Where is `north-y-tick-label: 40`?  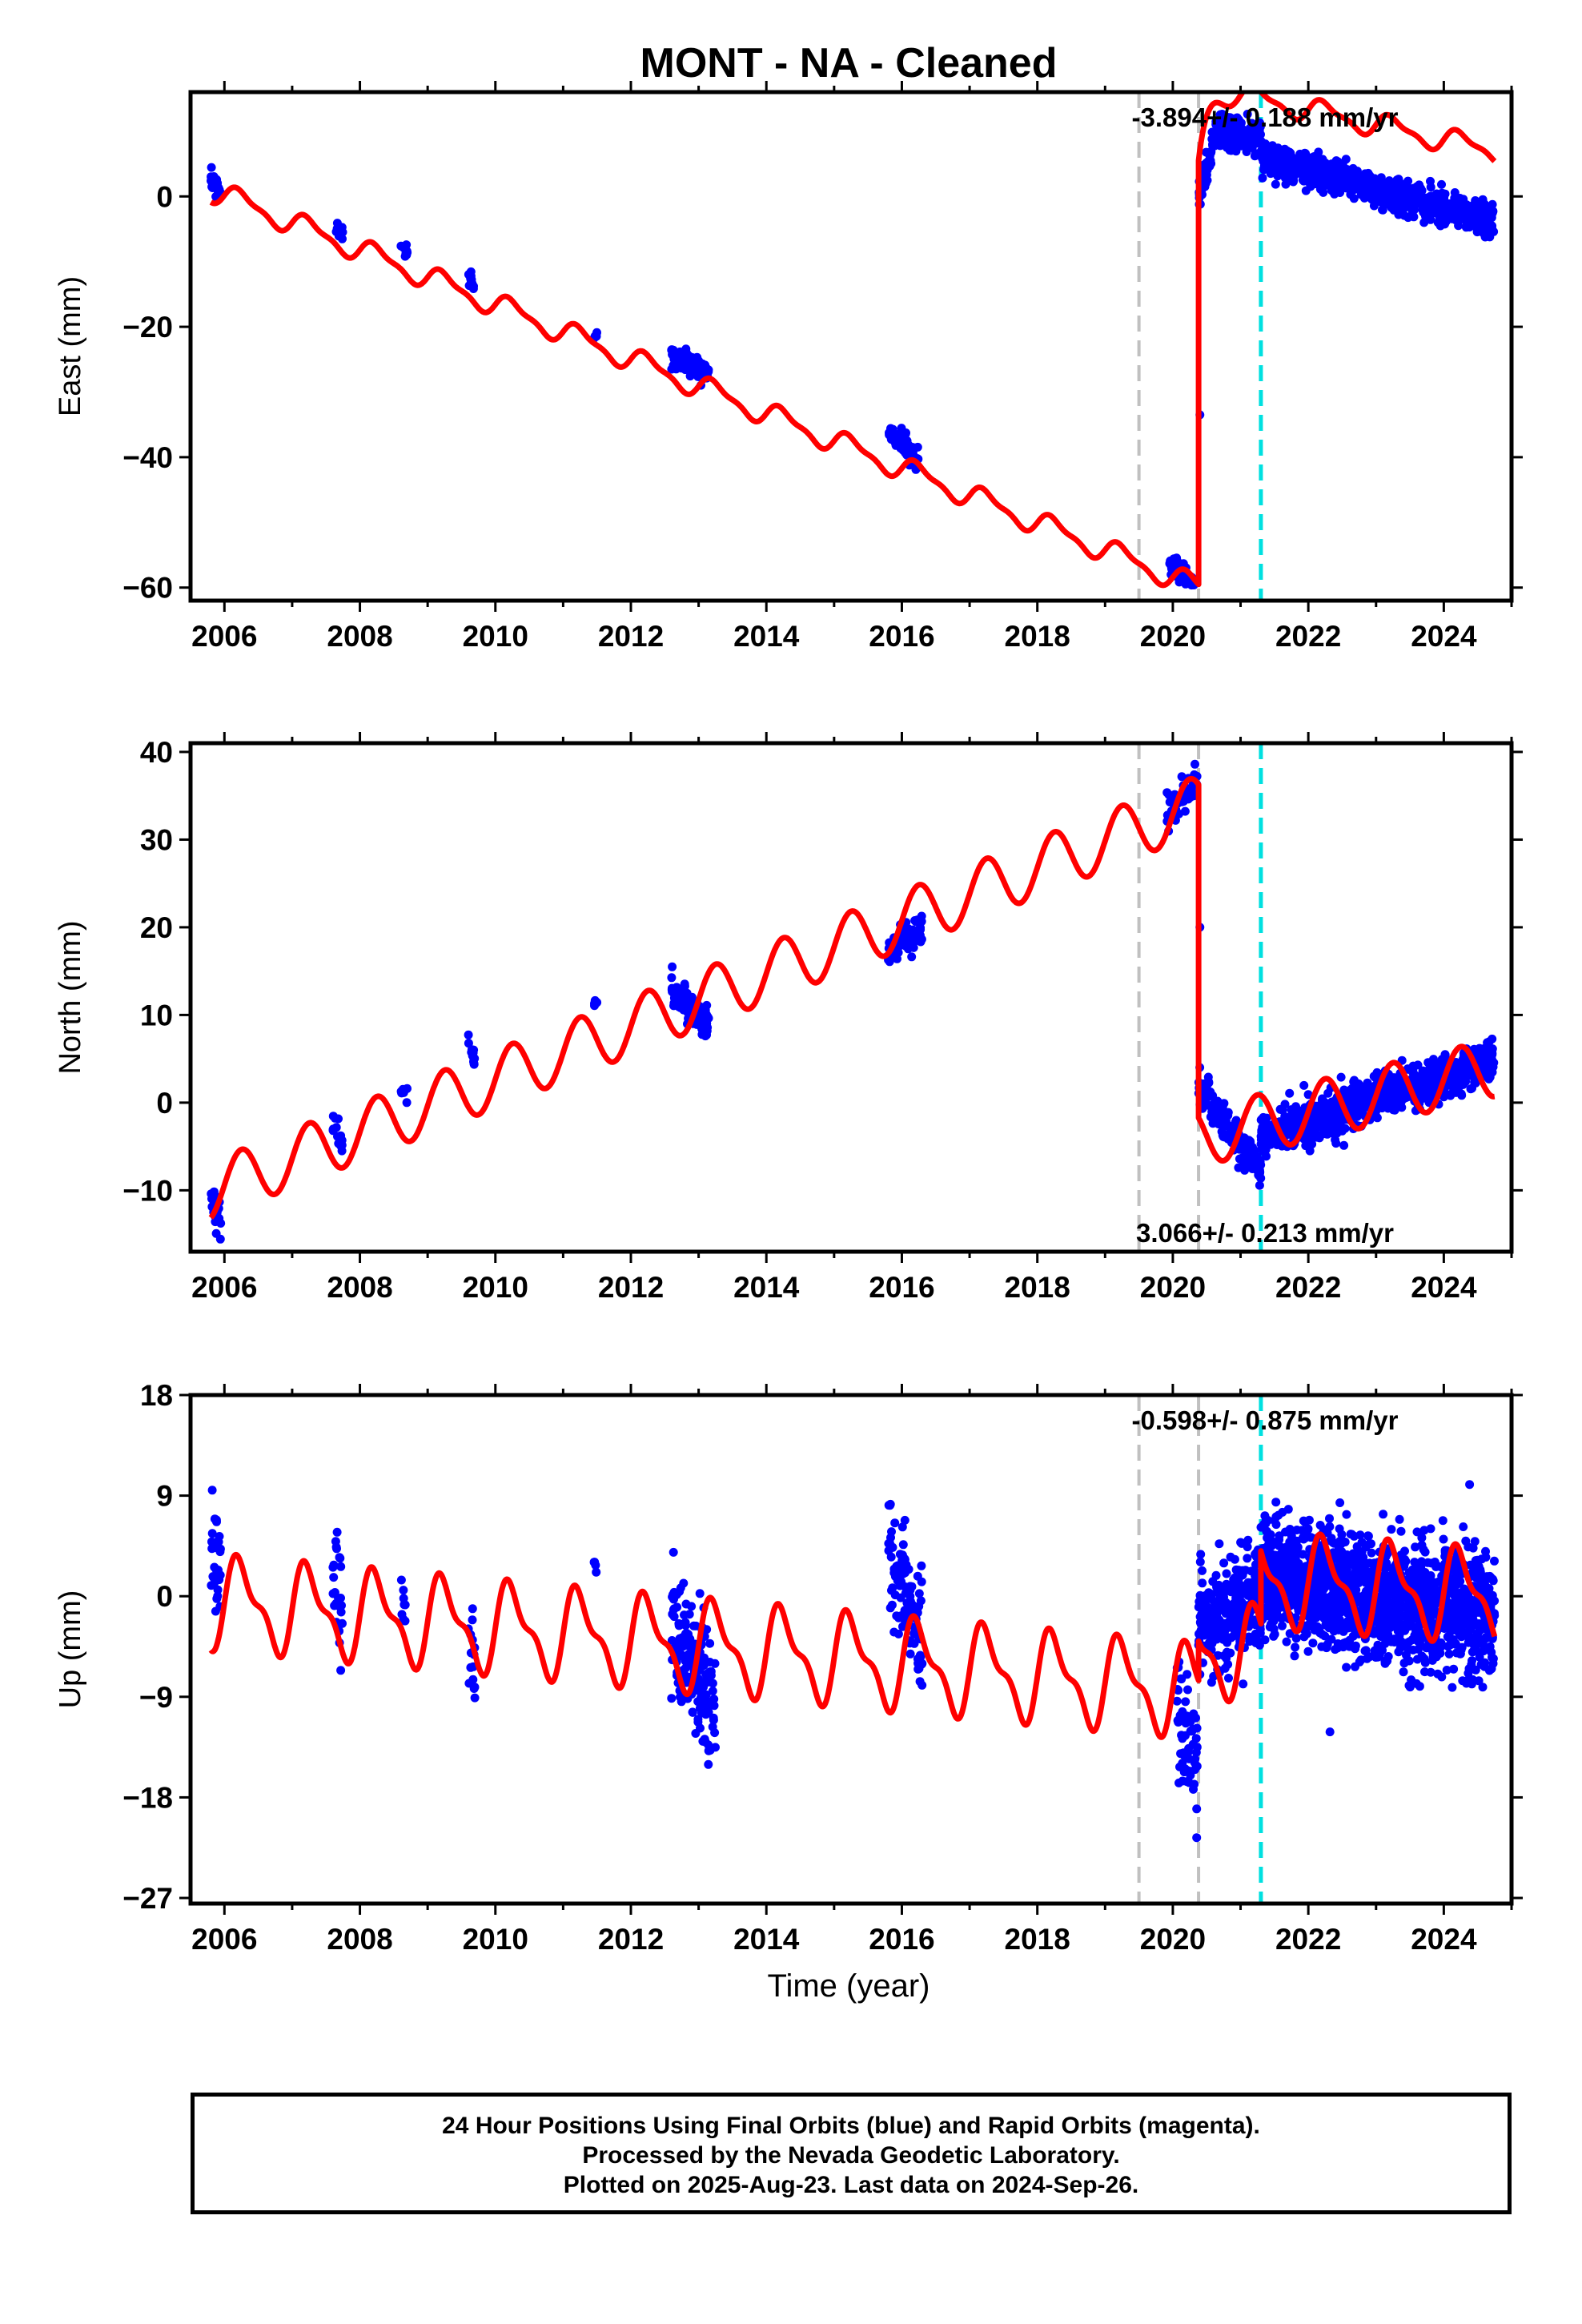 north-y-tick-label: 40 is located at coordinates (156, 752).